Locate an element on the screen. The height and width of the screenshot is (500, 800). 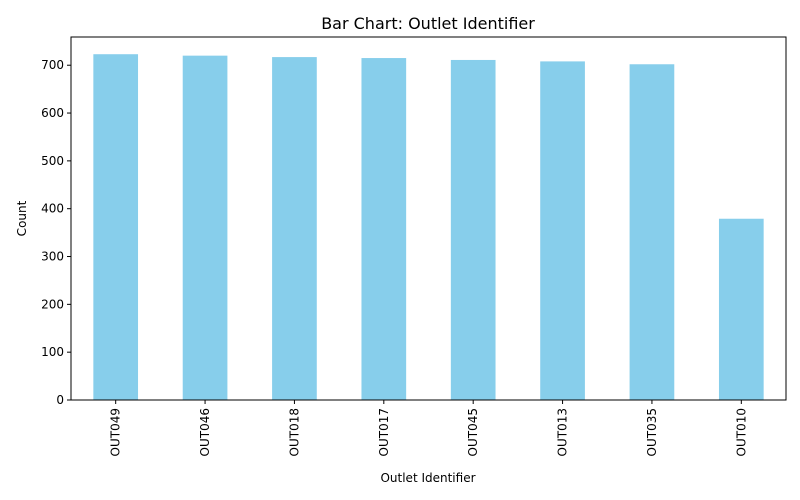
y-tick-label: 500 is located at coordinates (52, 161).